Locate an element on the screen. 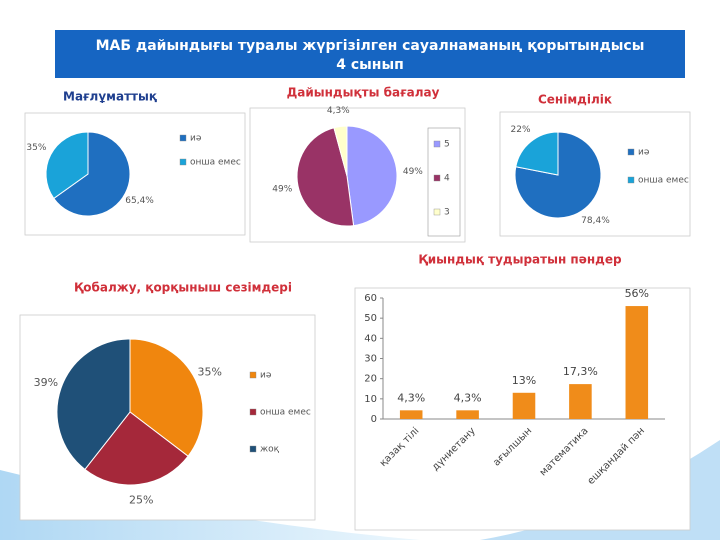  chart-title: Сенімділік is located at coordinates (575, 100).